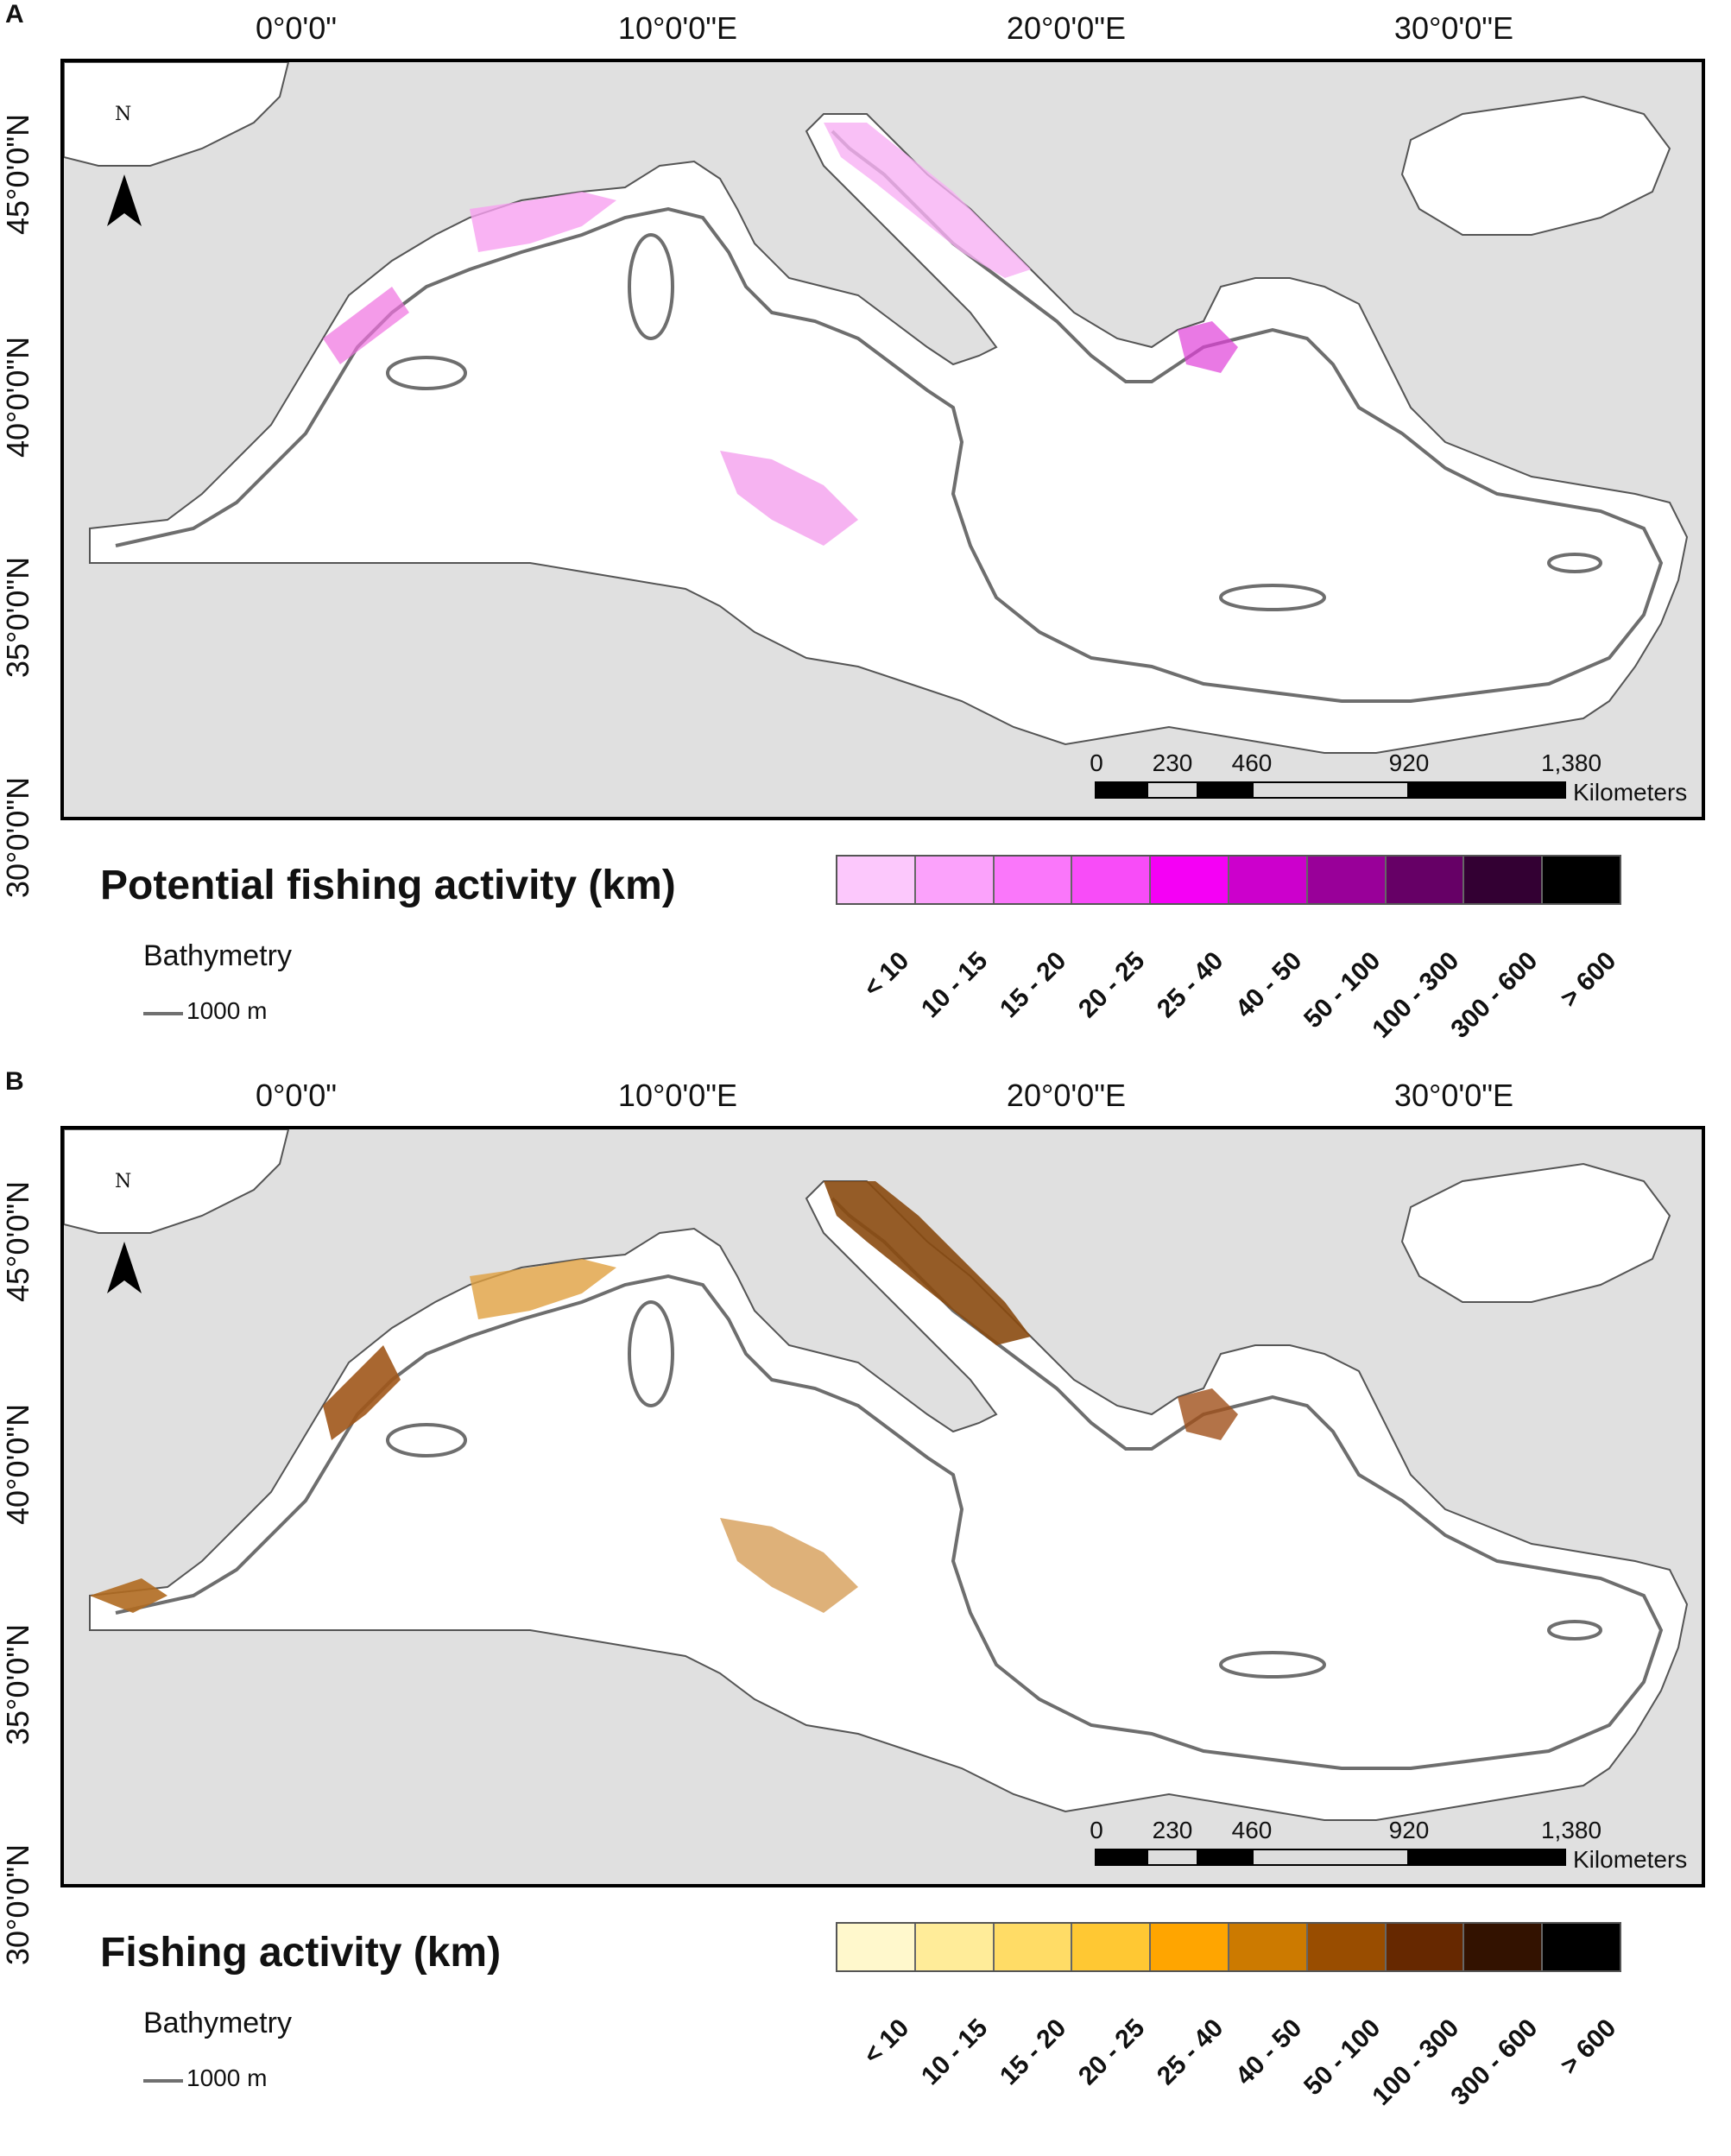  I want to click on legend-category-label: < 10, so click(886, 2043).